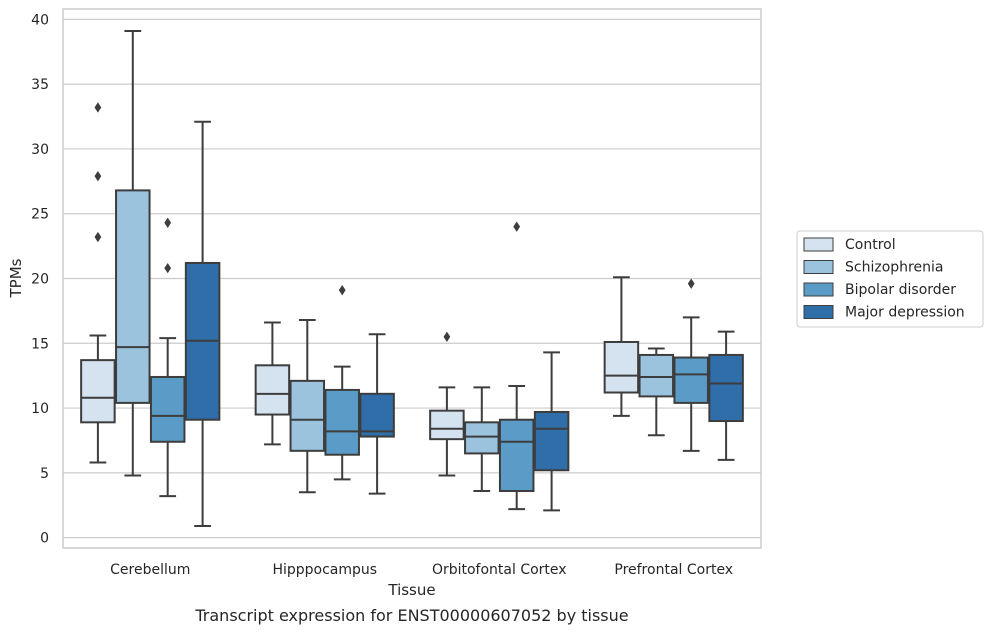 This screenshot has height=634, width=993. What do you see at coordinates (16, 278) in the screenshot?
I see `y-axis-title: TPMs` at bounding box center [16, 278].